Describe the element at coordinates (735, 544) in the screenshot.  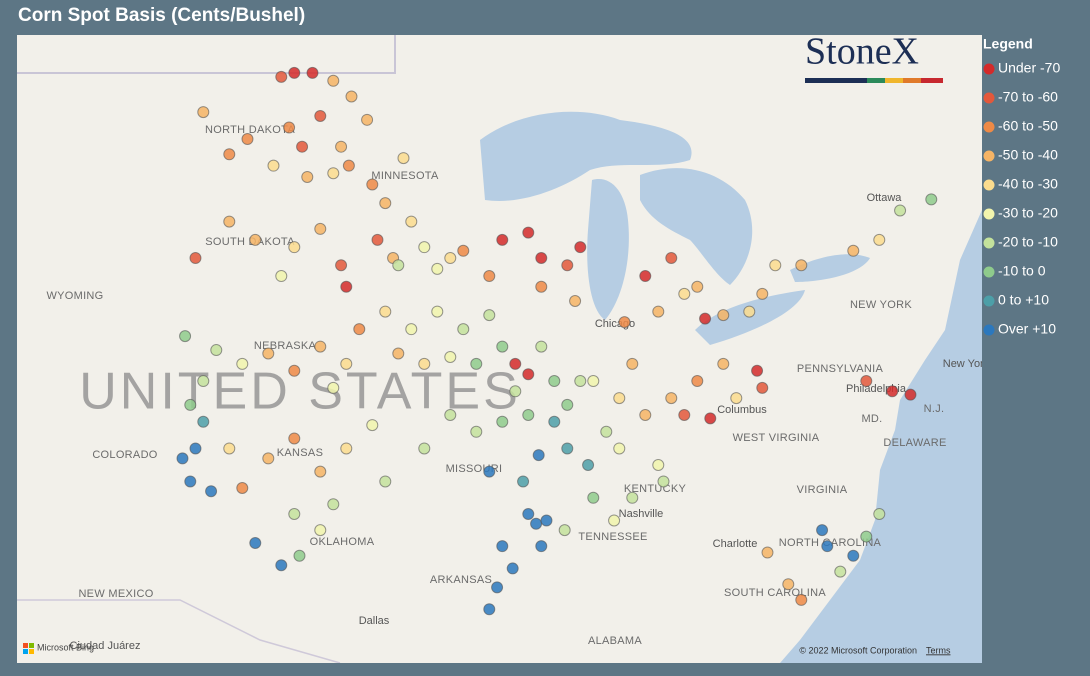
I see `city-label: Charlotte` at that location.